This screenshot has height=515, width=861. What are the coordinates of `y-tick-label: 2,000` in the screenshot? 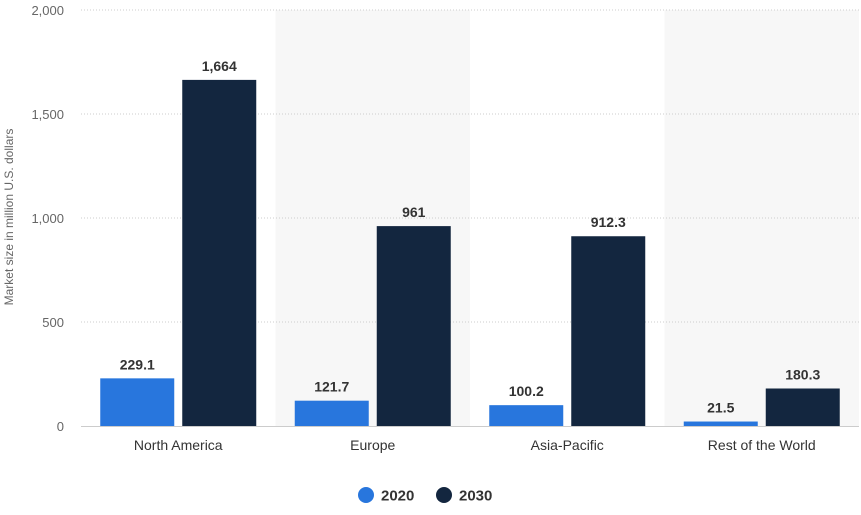 It's located at (47, 10).